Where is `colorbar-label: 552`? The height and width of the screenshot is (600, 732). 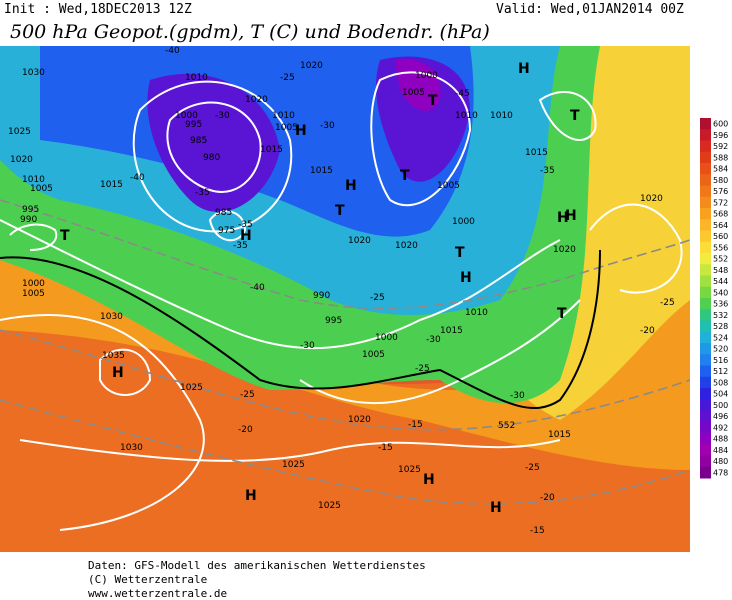 colorbar-label: 552 is located at coordinates (720, 259).